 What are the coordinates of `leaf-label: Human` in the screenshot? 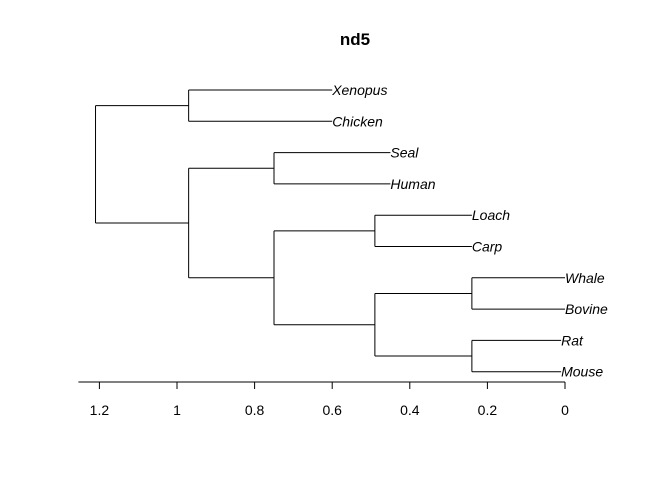 It's located at (412, 184).